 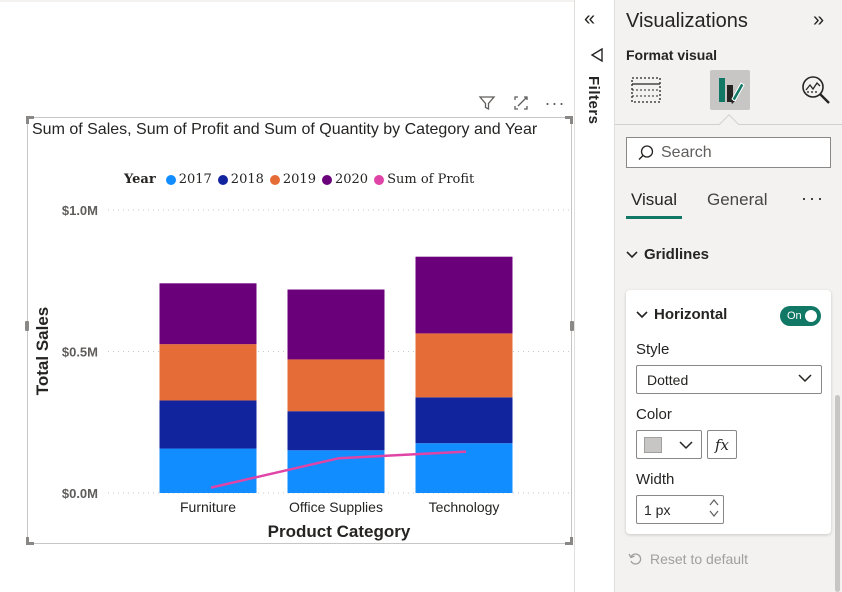 What do you see at coordinates (464, 420) in the screenshot?
I see `bar-segment-2018-technology` at bounding box center [464, 420].